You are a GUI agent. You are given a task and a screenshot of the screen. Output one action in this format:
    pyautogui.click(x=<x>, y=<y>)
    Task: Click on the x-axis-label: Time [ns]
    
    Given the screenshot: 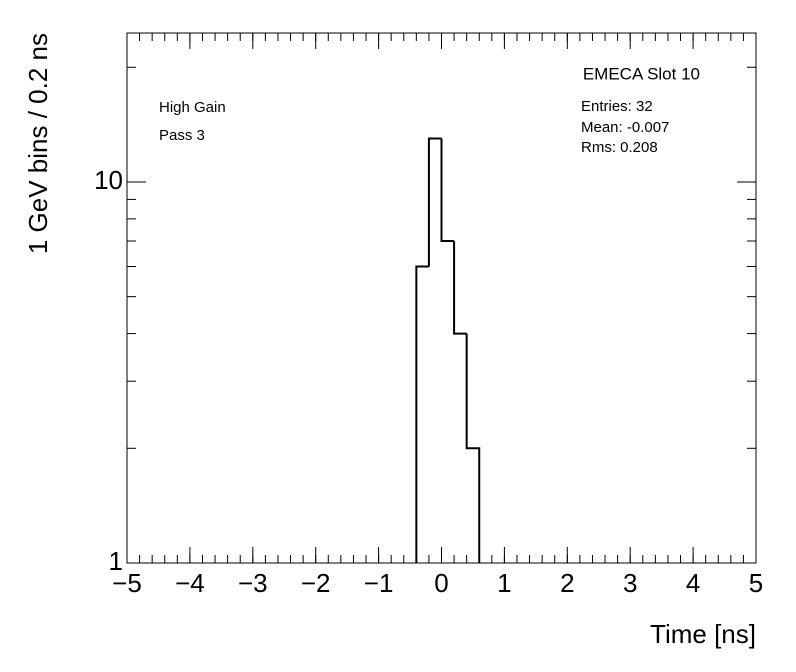 What is the action you would take?
    pyautogui.click(x=703, y=634)
    